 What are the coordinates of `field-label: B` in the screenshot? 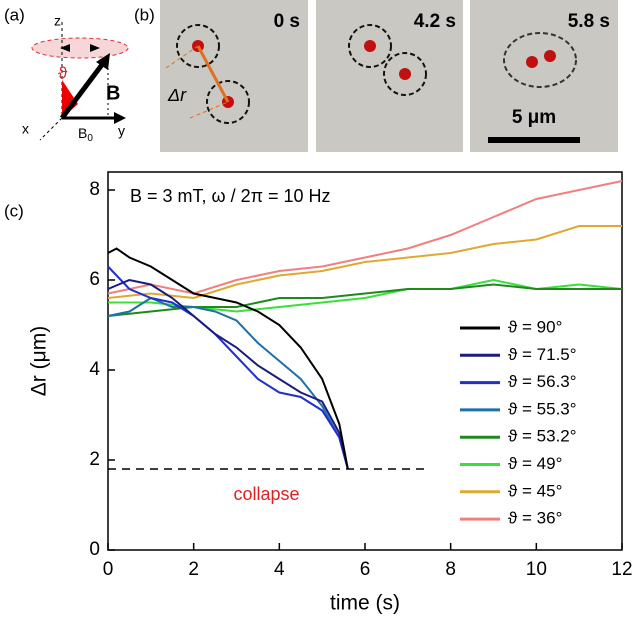 It's located at (113, 93).